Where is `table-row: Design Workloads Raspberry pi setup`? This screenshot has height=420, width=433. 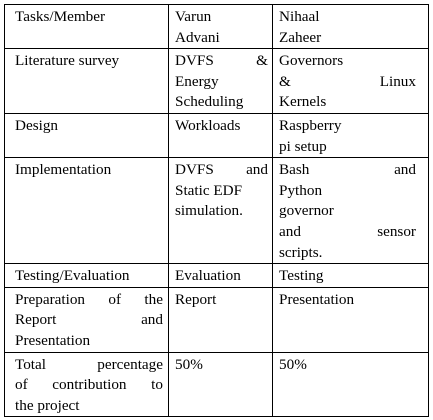 table-row: Design Workloads Raspberry pi setup is located at coordinates (216, 135).